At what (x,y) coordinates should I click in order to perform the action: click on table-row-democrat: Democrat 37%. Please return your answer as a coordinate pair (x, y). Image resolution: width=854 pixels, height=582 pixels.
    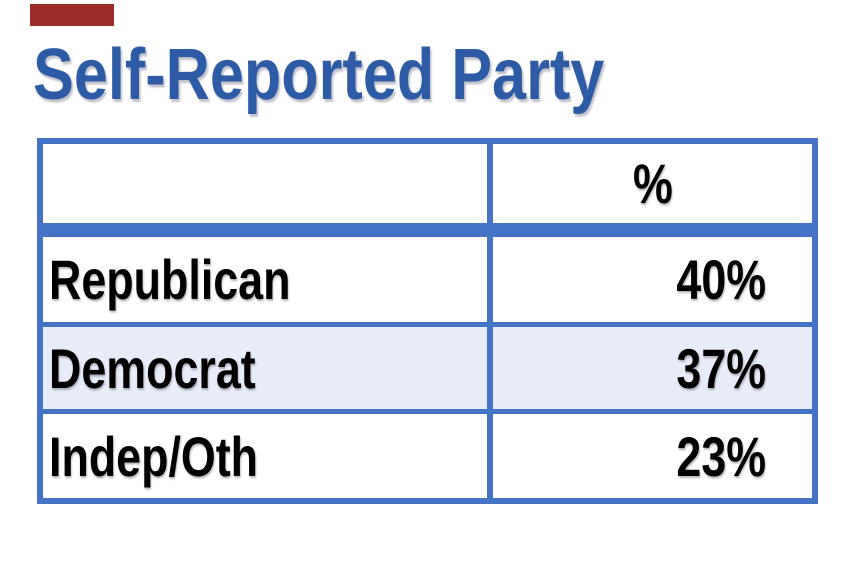
    Looking at the image, I should click on (427, 370).